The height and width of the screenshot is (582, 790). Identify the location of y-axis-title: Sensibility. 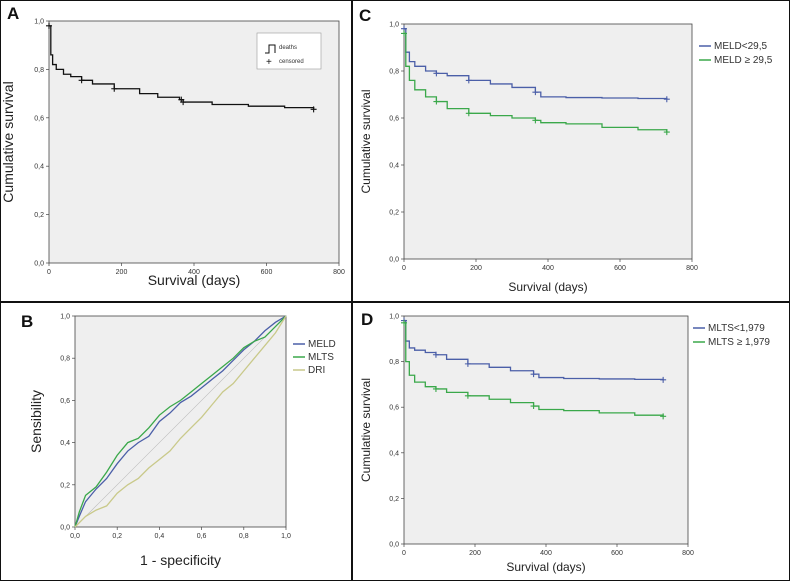
(36, 421).